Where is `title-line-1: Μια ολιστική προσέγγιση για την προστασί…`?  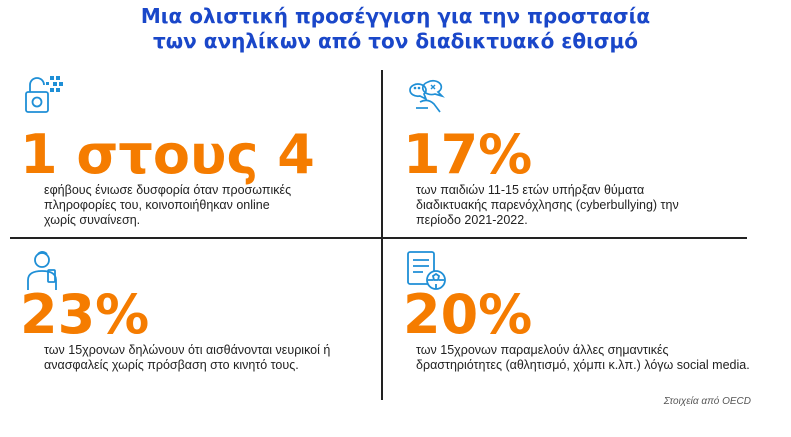
title-line-1: Μια ολιστική προσέγγιση για την προστασί… is located at coordinates (395, 16).